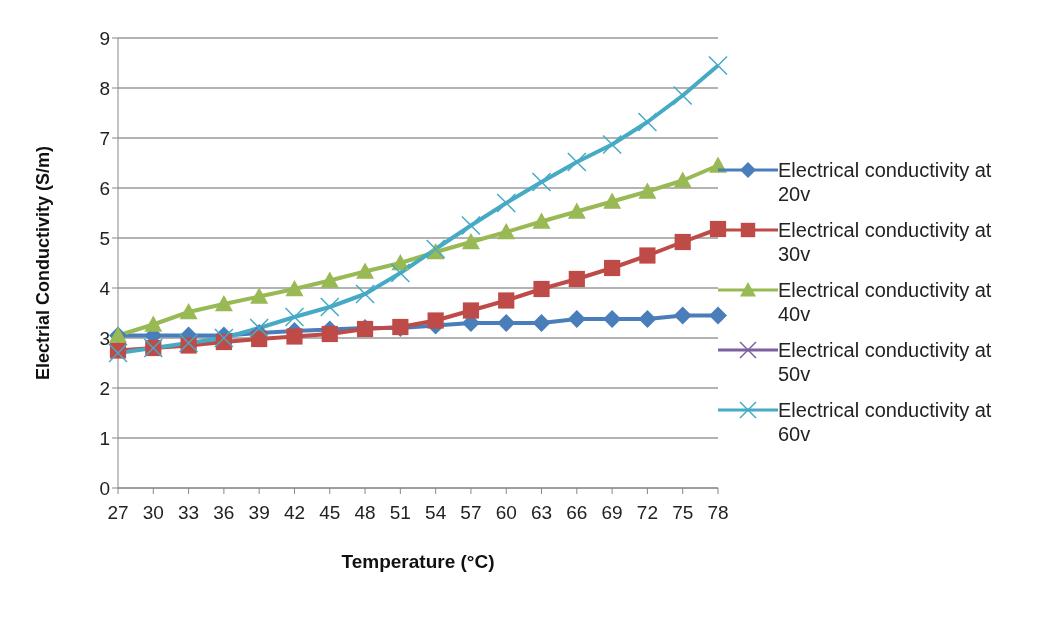 This screenshot has height=626, width=1052. What do you see at coordinates (885, 242) in the screenshot?
I see `legend-label: Electrical conductivity at 30v` at bounding box center [885, 242].